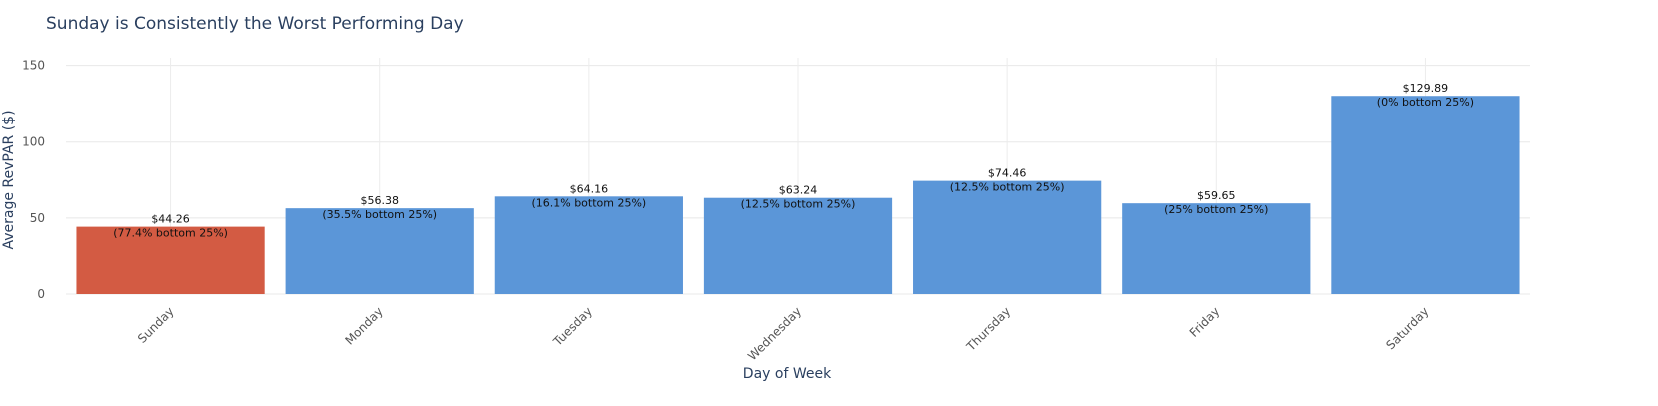 The width and height of the screenshot is (1658, 406). What do you see at coordinates (379, 251) in the screenshot?
I see `bar-monday` at bounding box center [379, 251].